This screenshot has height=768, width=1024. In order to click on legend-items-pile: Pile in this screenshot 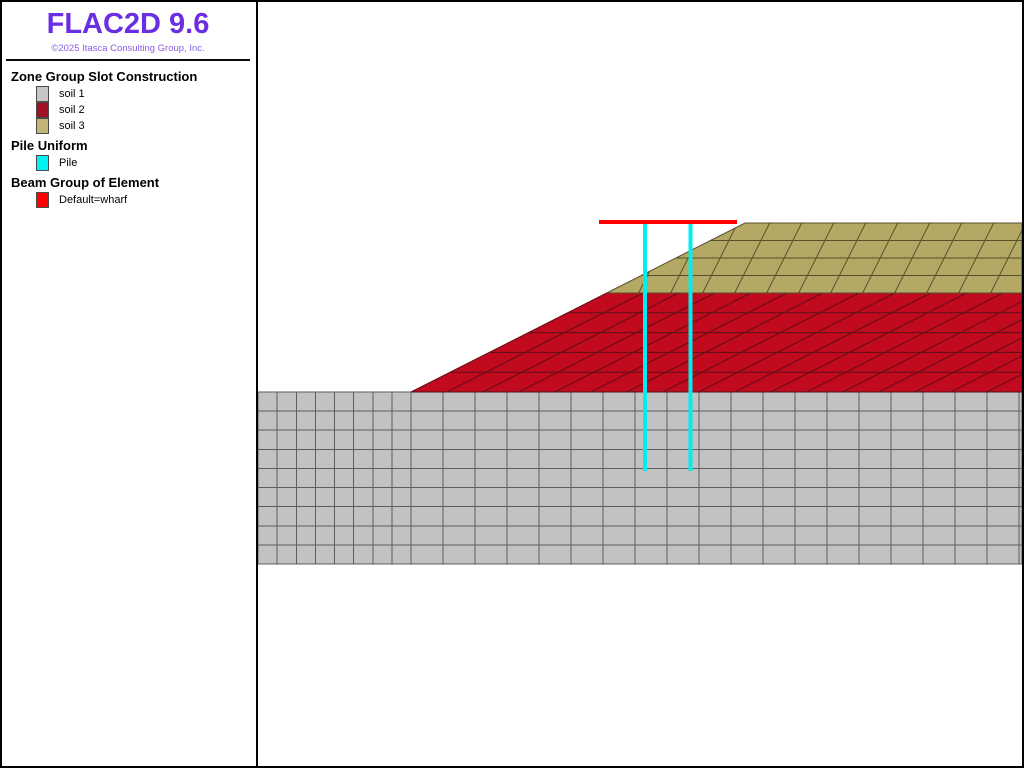, I will do `click(146, 163)`.